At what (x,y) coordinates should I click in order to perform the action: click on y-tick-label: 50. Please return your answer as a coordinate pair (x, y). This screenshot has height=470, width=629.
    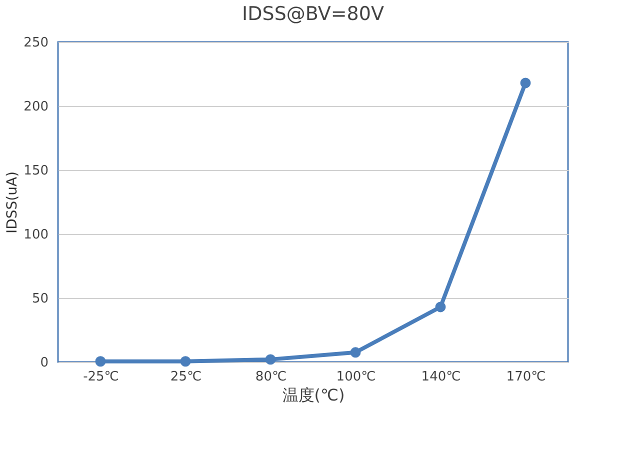
    Looking at the image, I should click on (40, 299).